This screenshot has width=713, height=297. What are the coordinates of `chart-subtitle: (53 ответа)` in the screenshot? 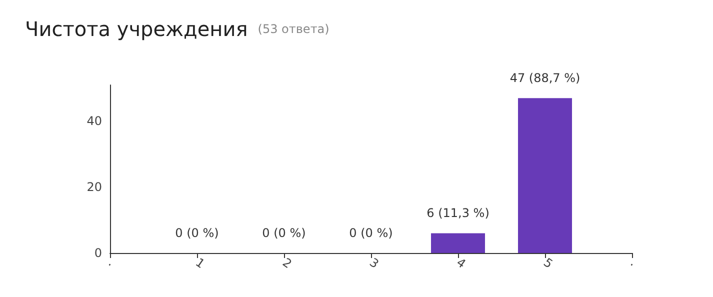 It's located at (294, 29).